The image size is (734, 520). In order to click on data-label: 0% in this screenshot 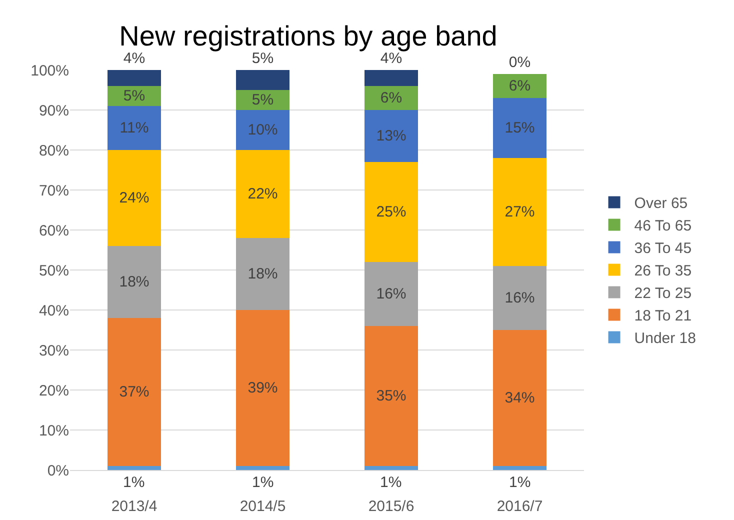, I will do `click(519, 62)`.